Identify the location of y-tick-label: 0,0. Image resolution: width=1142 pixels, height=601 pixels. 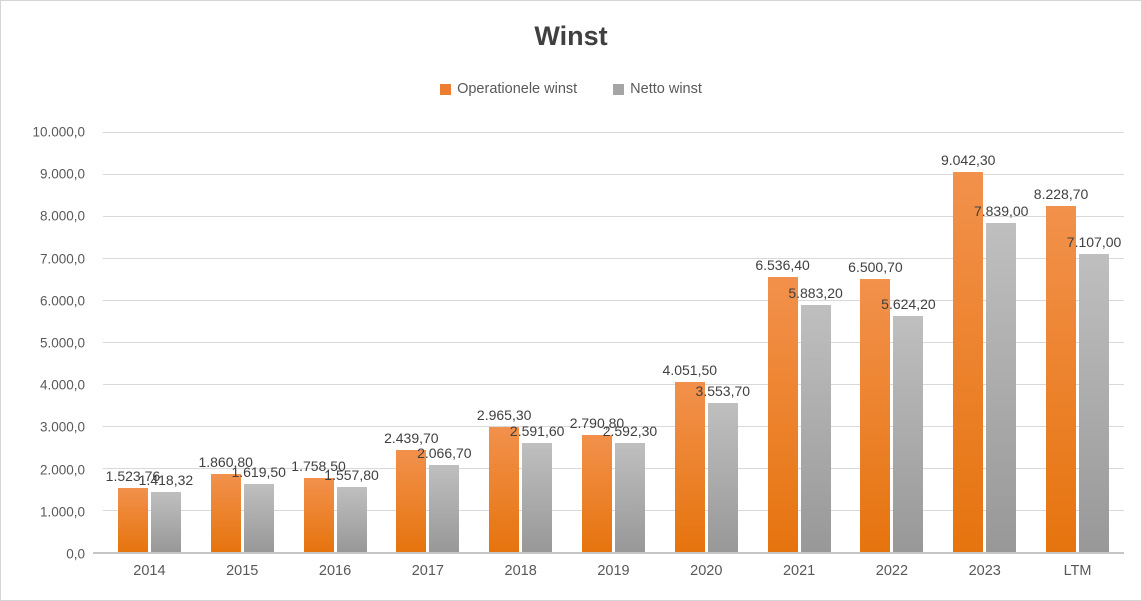
(75, 554).